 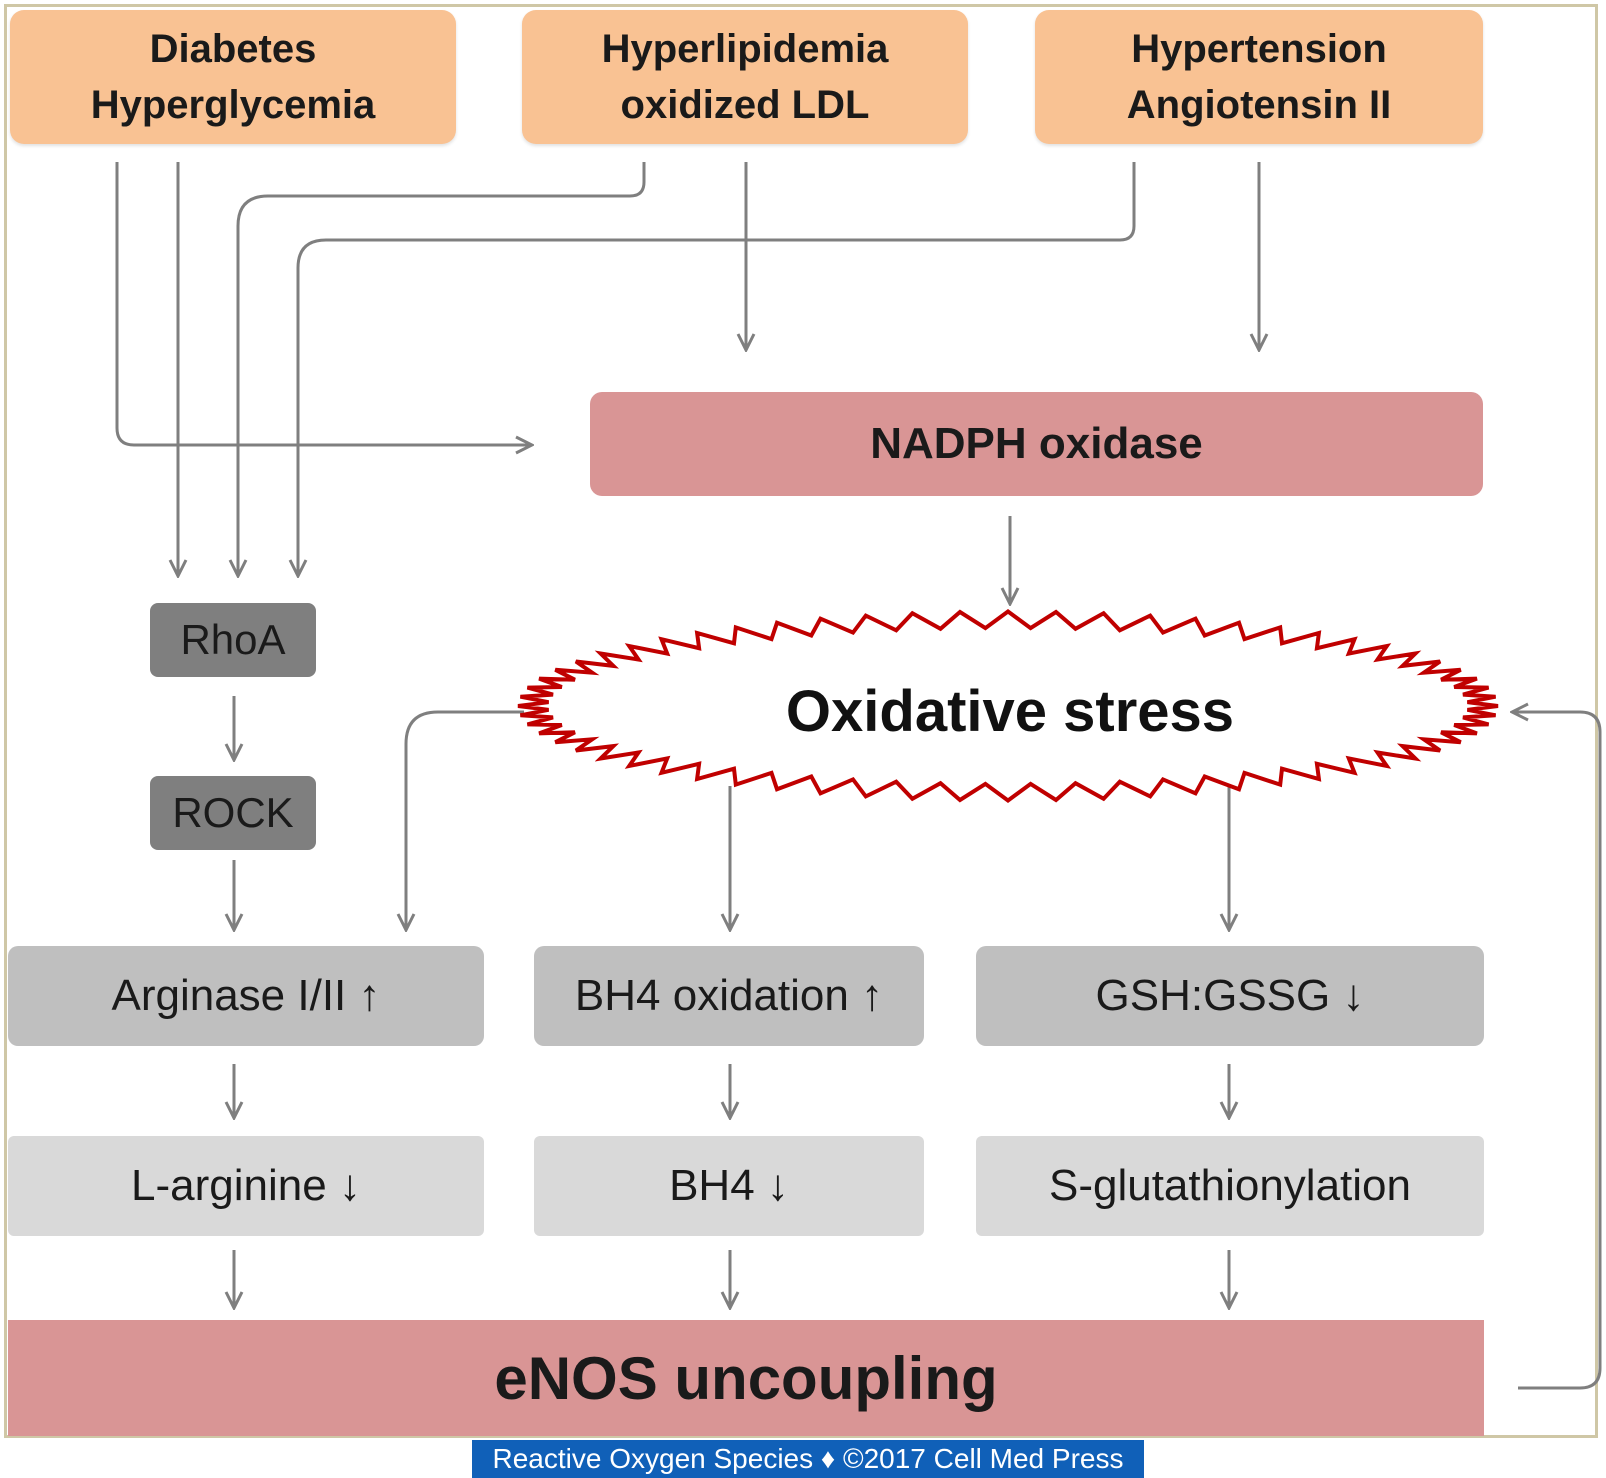 I want to click on oxidative-stress-burst, so click(x=1008, y=706).